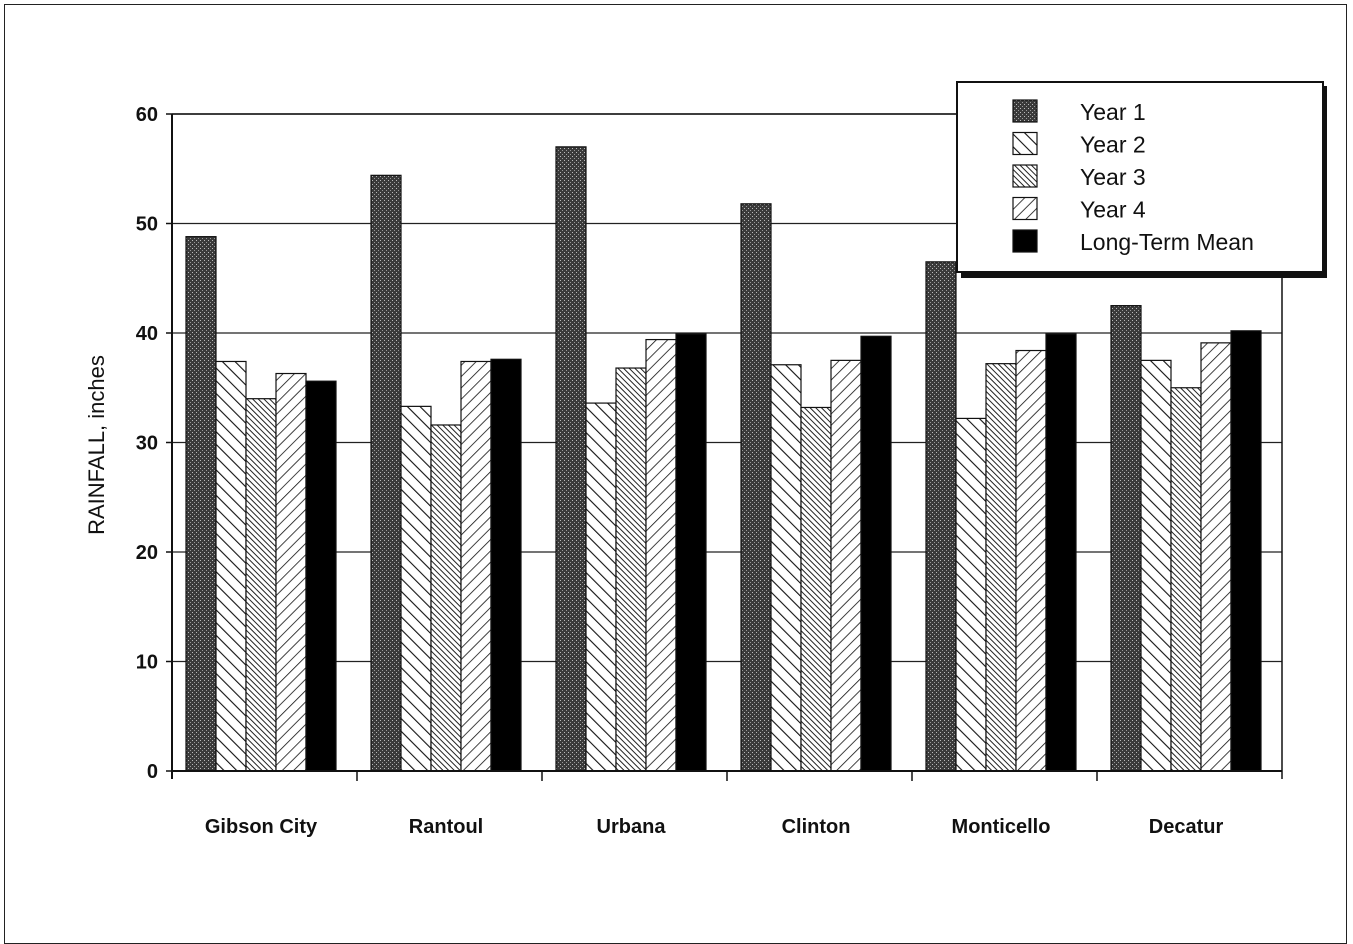 The image size is (1353, 944). I want to click on x-tick-label: Gibson City, so click(261, 827).